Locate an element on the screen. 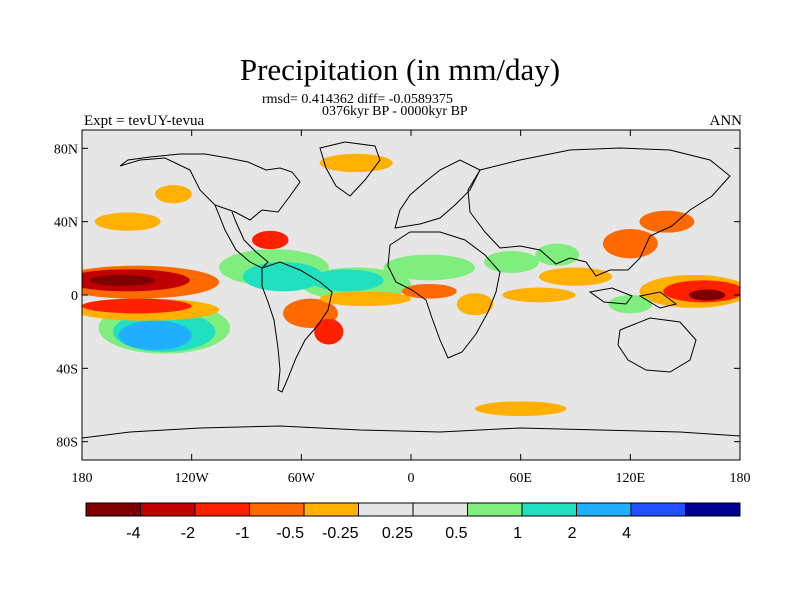  coastline-south-america is located at coordinates (297, 327).